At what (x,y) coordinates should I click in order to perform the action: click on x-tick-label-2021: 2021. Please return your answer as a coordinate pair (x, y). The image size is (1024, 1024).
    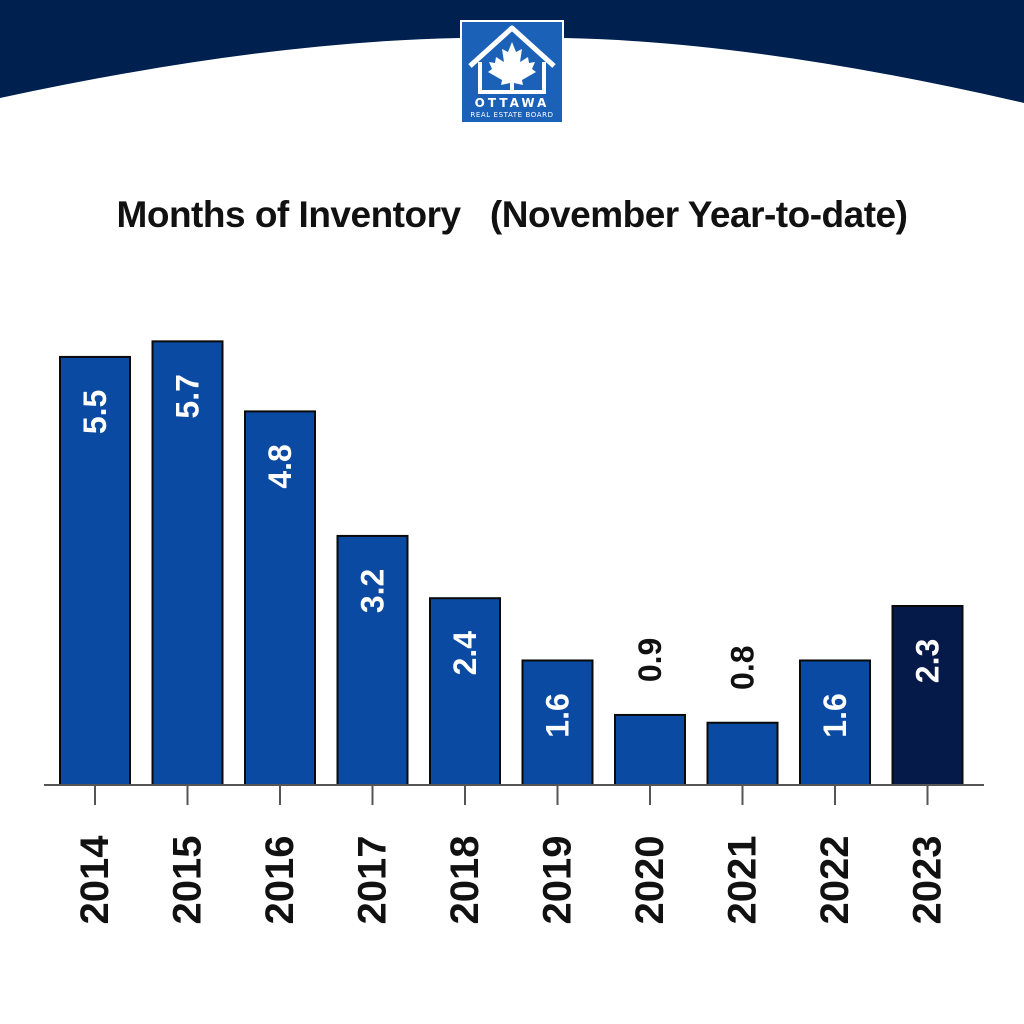
    Looking at the image, I should click on (743, 880).